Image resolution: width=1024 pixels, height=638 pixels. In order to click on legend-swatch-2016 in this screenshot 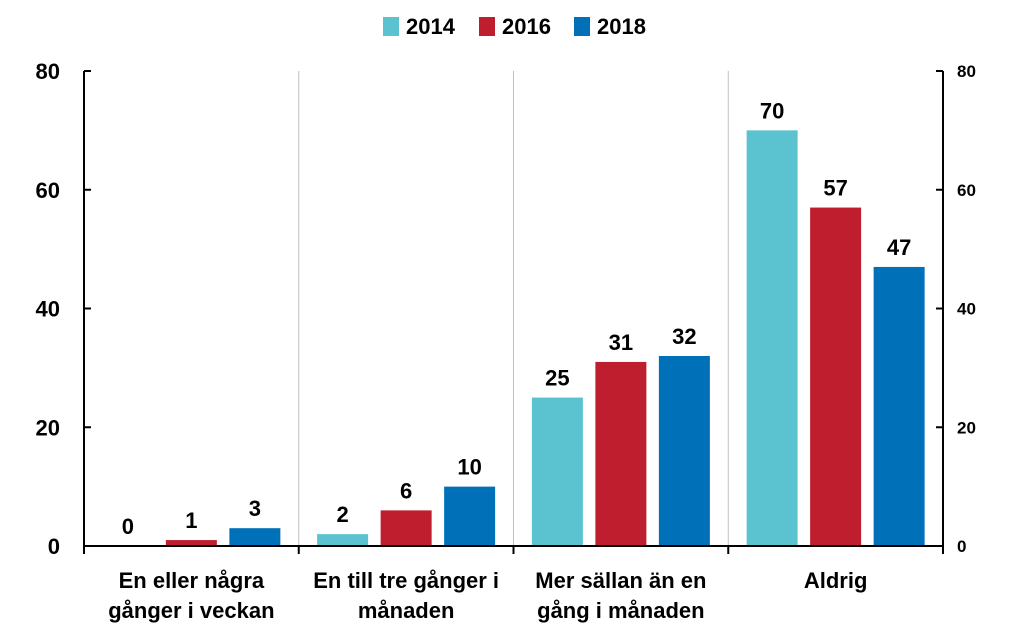, I will do `click(487, 26)`.